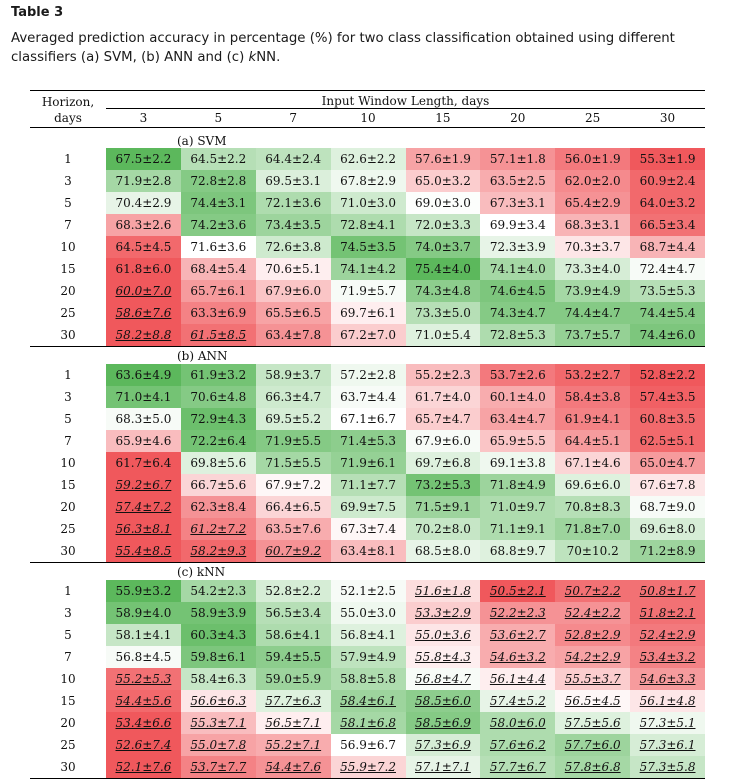 This screenshot has height=779, width=748. What do you see at coordinates (443, 203) in the screenshot?
I see `accuracy-value: 69.0±3.0` at bounding box center [443, 203].